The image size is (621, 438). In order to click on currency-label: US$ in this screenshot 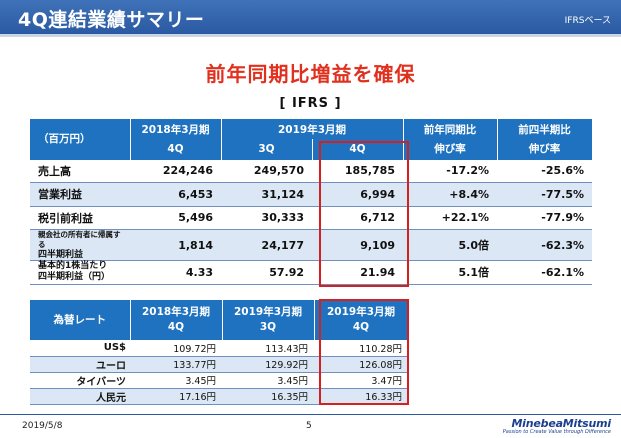, I will do `click(80, 348)`.